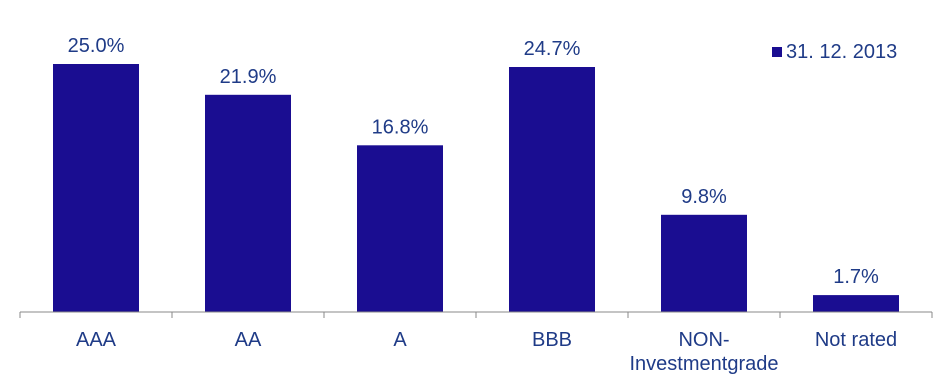 Image resolution: width=942 pixels, height=381 pixels. Describe the element at coordinates (704, 352) in the screenshot. I see `x-tick-label-4: NON-Investmentgrade` at that location.